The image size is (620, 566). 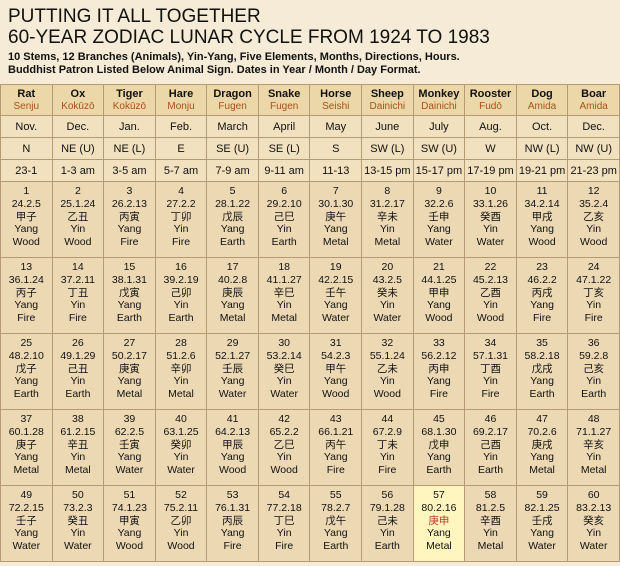 I want to click on new-year-date: 54.2.3, so click(x=336, y=355).